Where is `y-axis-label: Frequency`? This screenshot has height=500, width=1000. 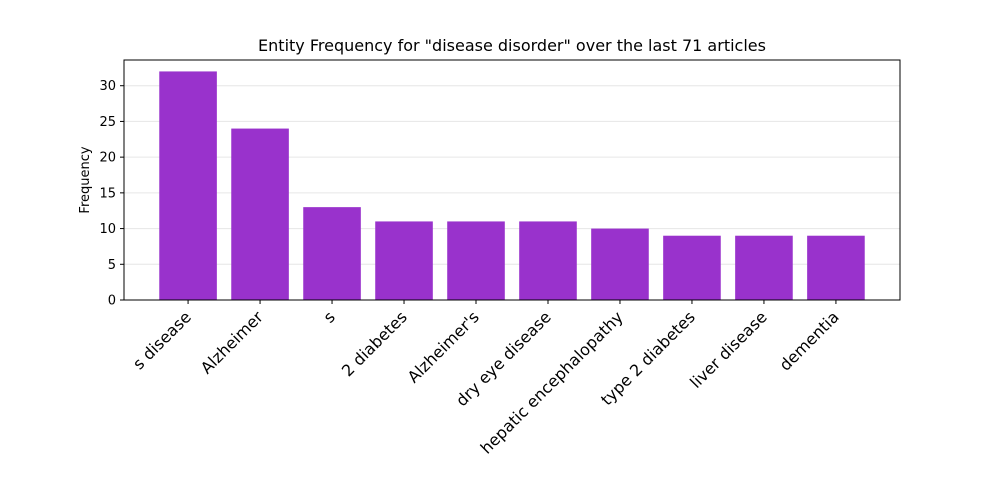
y-axis-label: Frequency is located at coordinates (85, 179).